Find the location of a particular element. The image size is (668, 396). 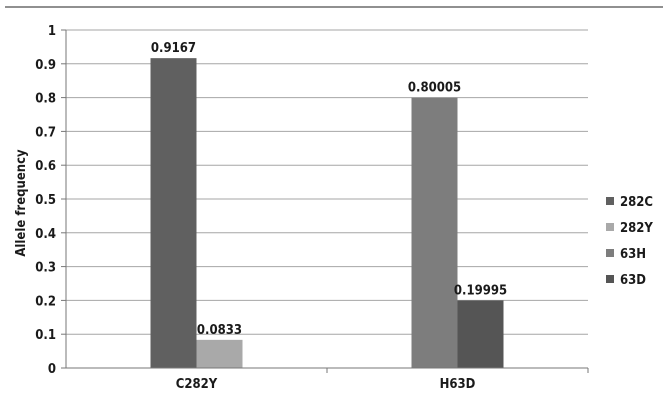

y-tick-label: 0.3 is located at coordinates (45, 268).